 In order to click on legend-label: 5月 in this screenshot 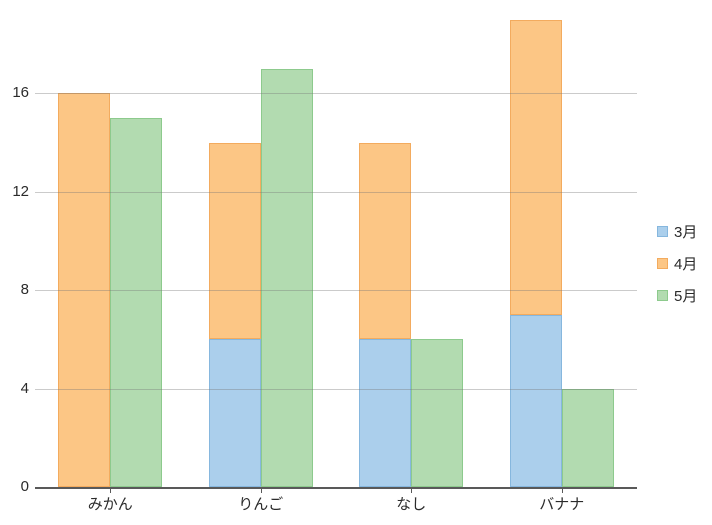, I will do `click(686, 296)`.